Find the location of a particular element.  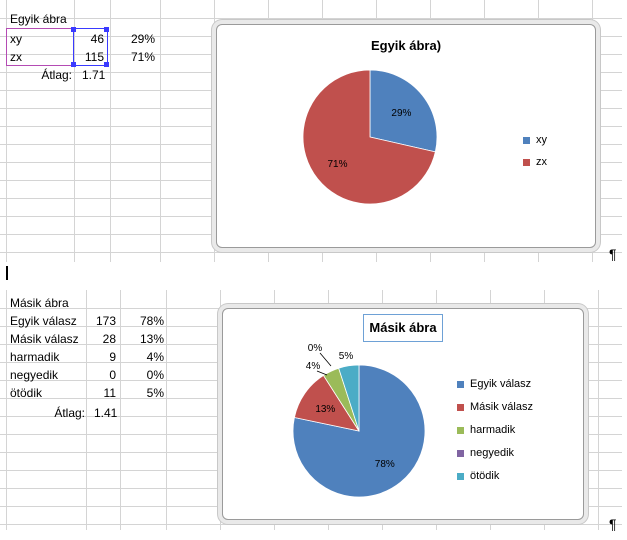

chart-2-legend-item: ötödik is located at coordinates (478, 476).